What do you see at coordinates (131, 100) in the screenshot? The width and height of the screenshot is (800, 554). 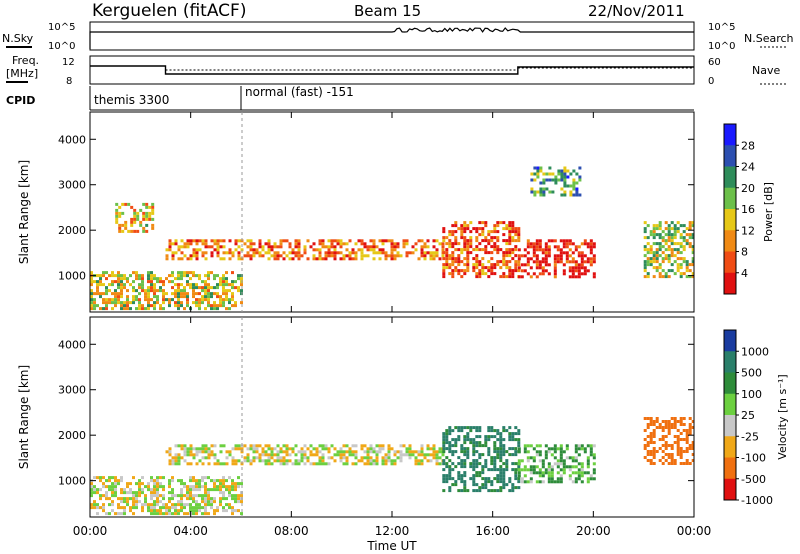 I see `cpid-program-name: themis 3300` at bounding box center [131, 100].